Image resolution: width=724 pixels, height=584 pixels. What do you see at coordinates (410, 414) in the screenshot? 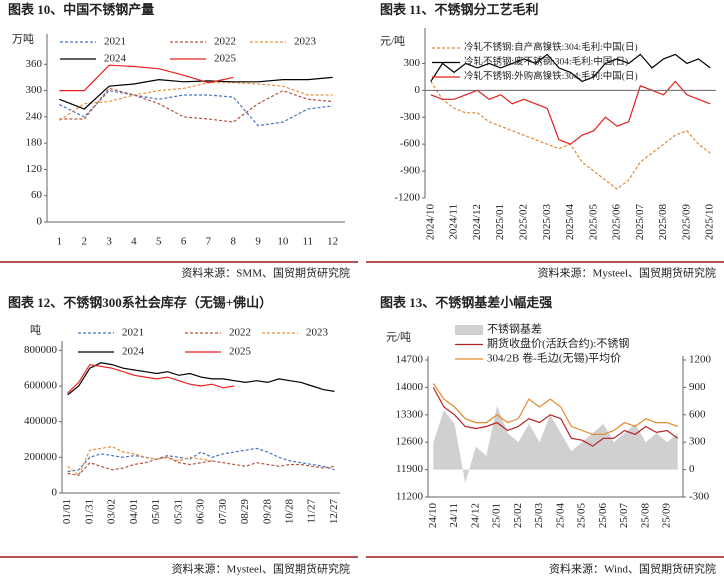
I see `y-tick-label: 13300` at bounding box center [410, 414].